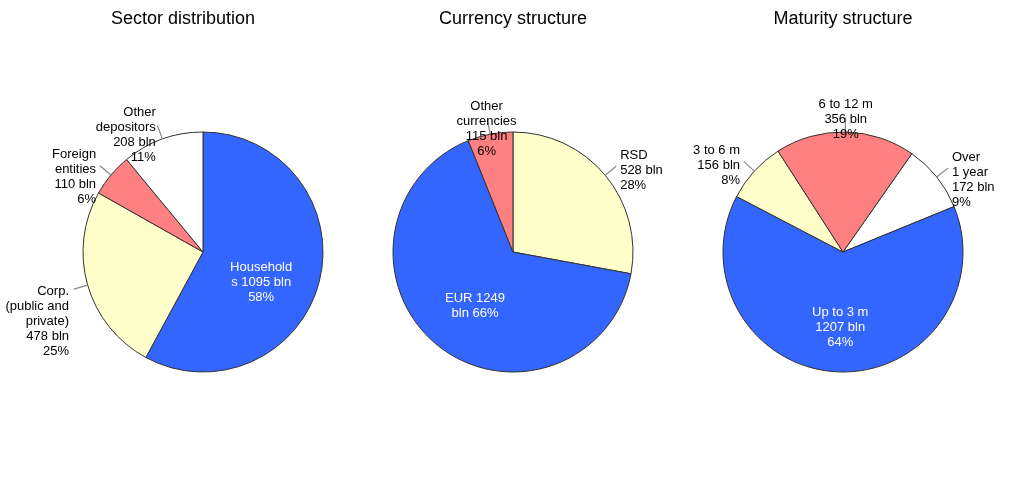 The width and height of the screenshot is (1030, 484). Describe the element at coordinates (475, 305) in the screenshot. I see `slice-label: EUR 1249 bln 66%` at that location.